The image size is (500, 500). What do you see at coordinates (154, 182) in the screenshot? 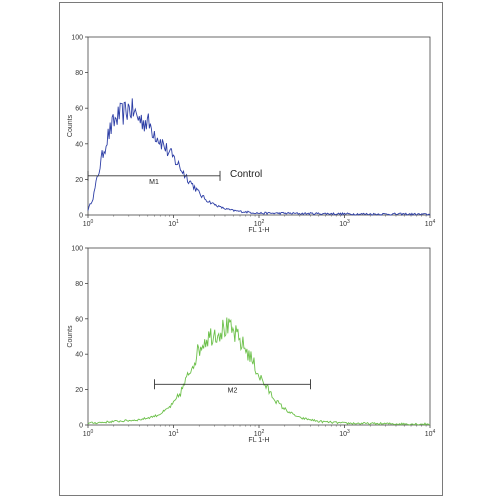
I see `gate-label: M1` at bounding box center [154, 182].